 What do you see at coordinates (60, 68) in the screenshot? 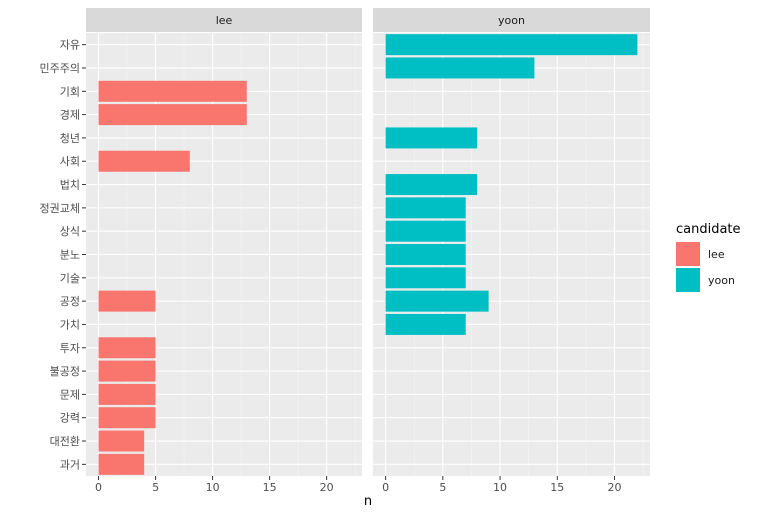
I see `y-tick-label: 민주주의` at bounding box center [60, 68].